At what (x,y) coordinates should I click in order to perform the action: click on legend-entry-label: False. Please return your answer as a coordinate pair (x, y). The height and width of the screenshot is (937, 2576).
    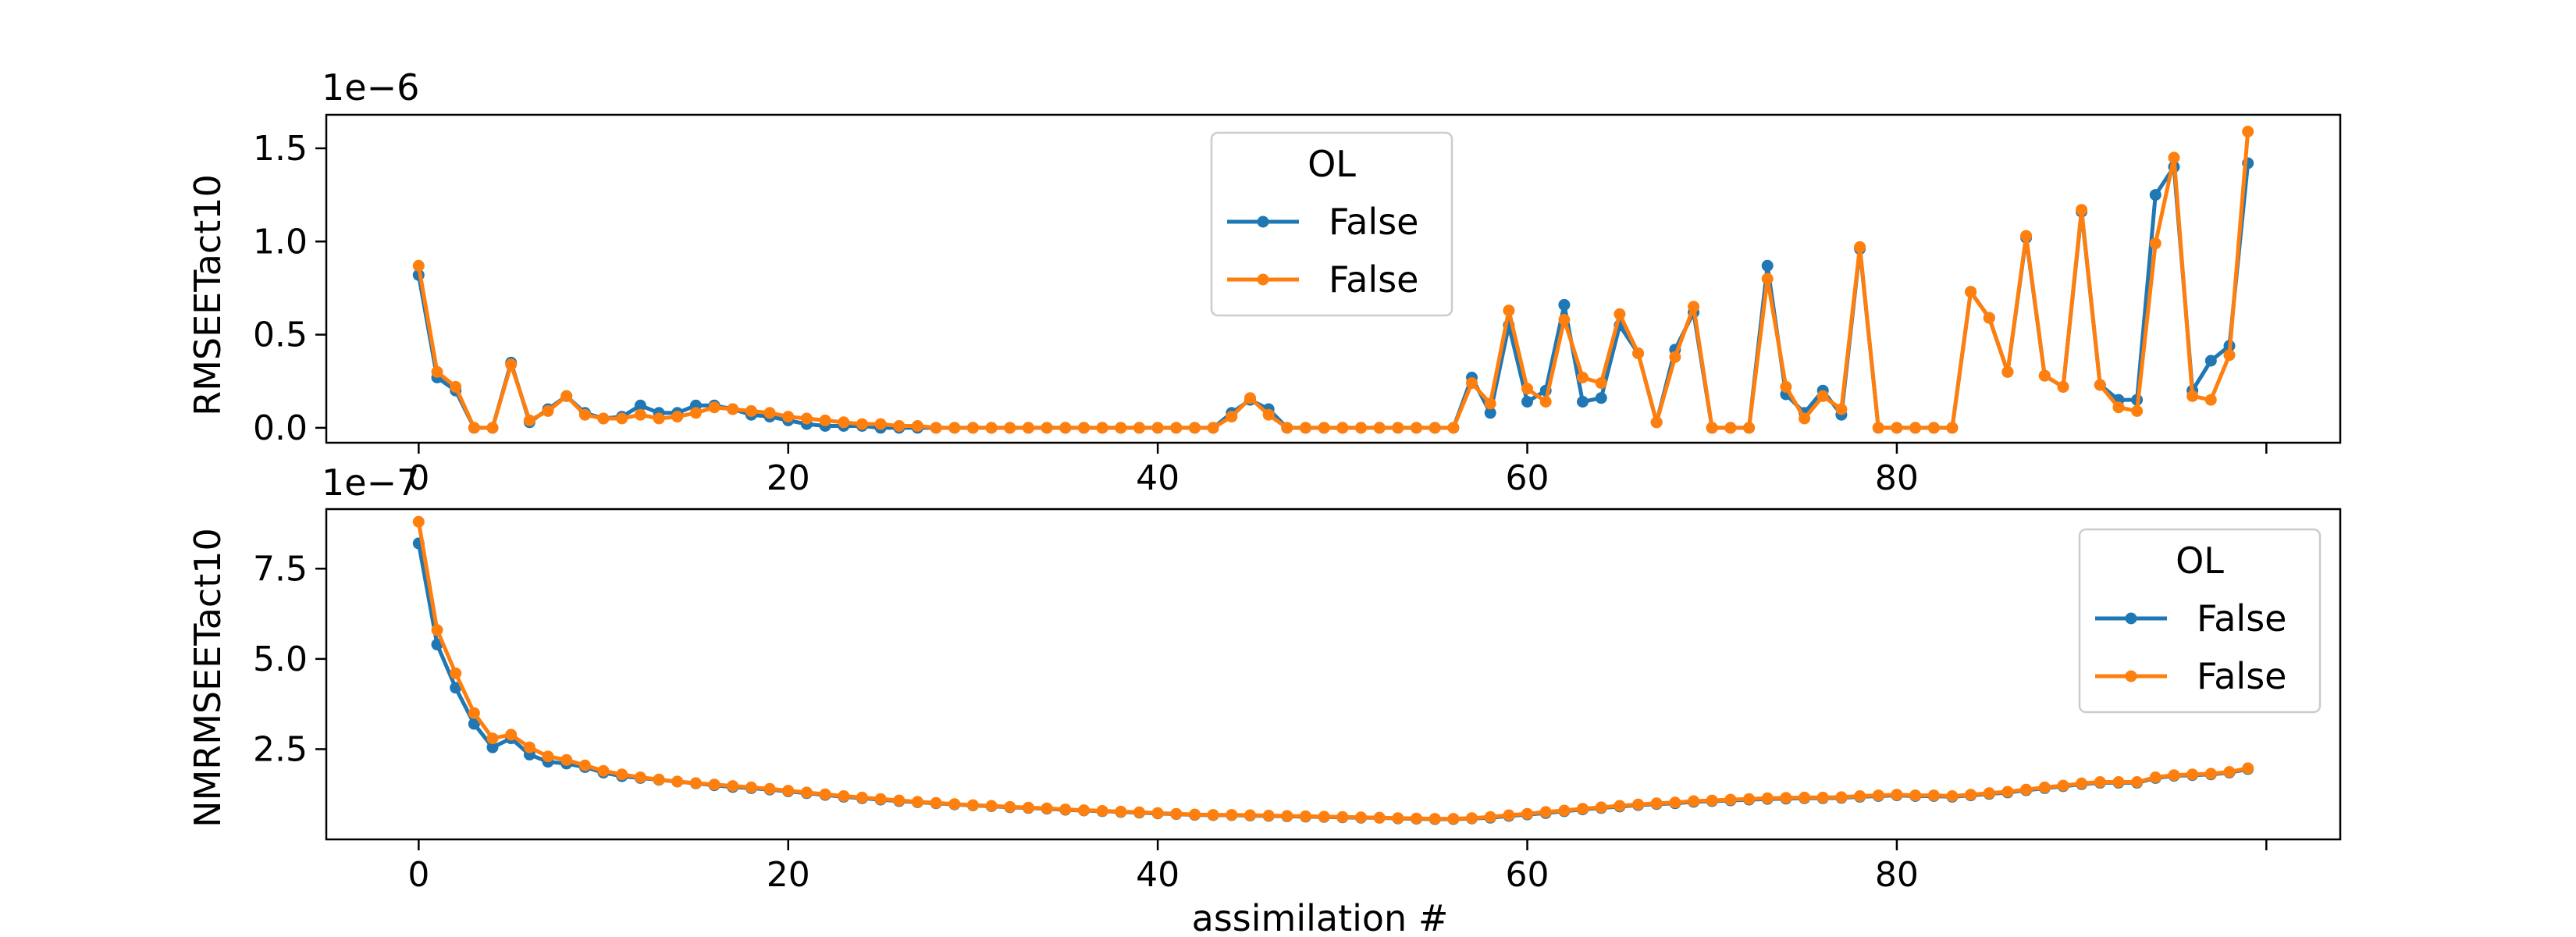
    Looking at the image, I should click on (2241, 618).